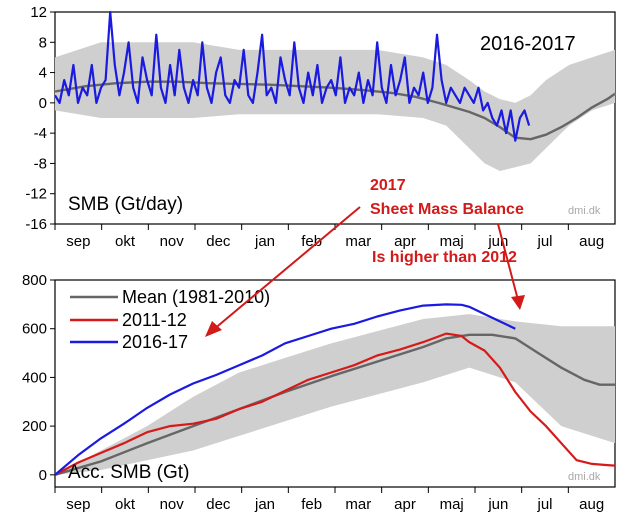 This screenshot has width=627, height=518. I want to click on annotation-arrow-to-curve-shaft, so click(508, 262).